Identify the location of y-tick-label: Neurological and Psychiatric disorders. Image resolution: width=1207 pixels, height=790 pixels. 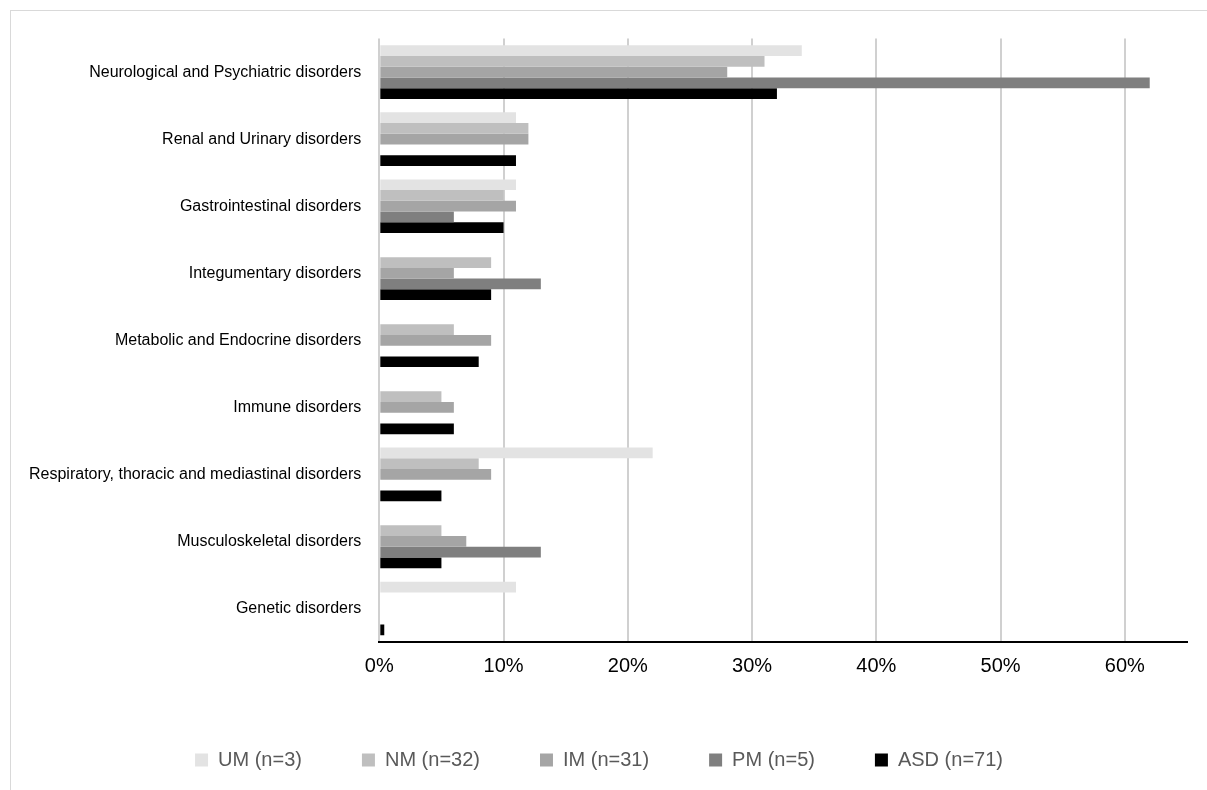
(225, 71).